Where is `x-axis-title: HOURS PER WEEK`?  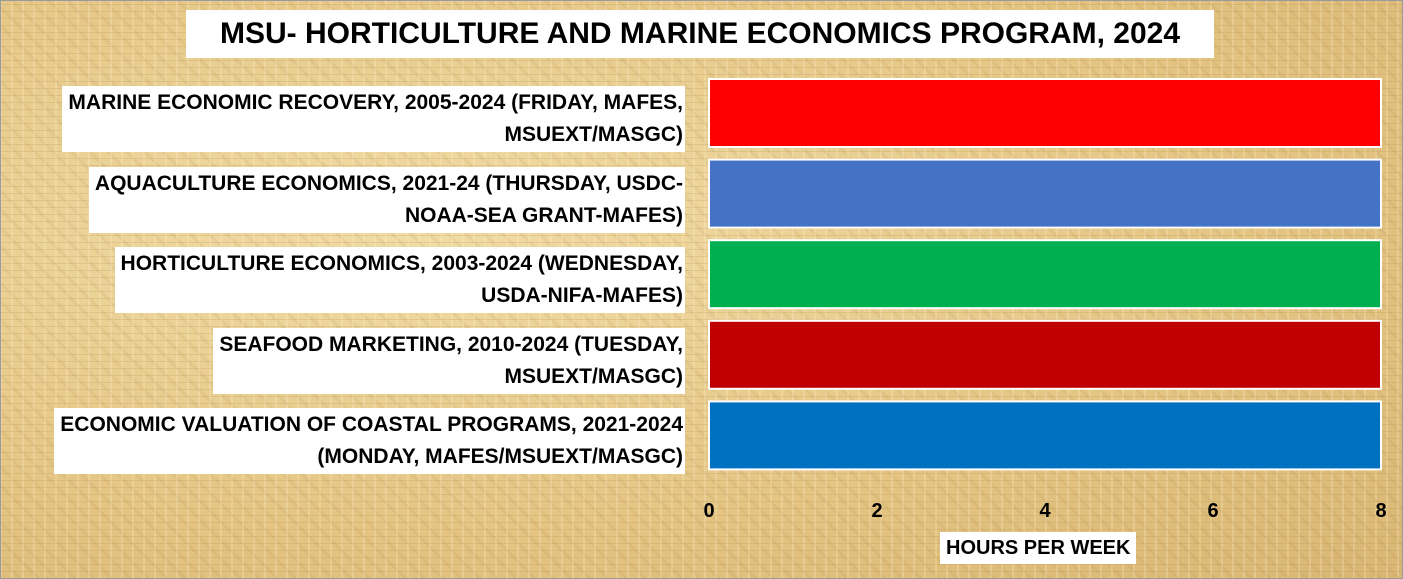
x-axis-title: HOURS PER WEEK is located at coordinates (1038, 548).